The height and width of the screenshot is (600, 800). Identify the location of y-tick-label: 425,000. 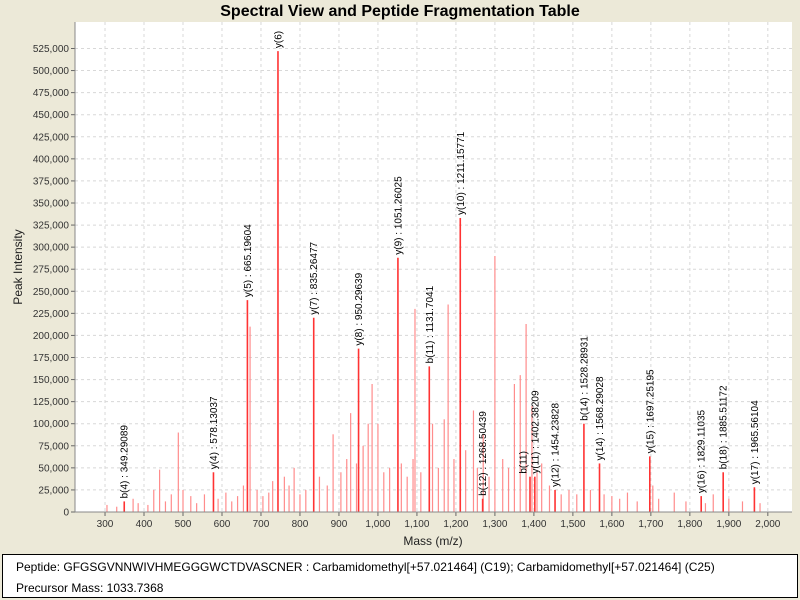
(51, 137).